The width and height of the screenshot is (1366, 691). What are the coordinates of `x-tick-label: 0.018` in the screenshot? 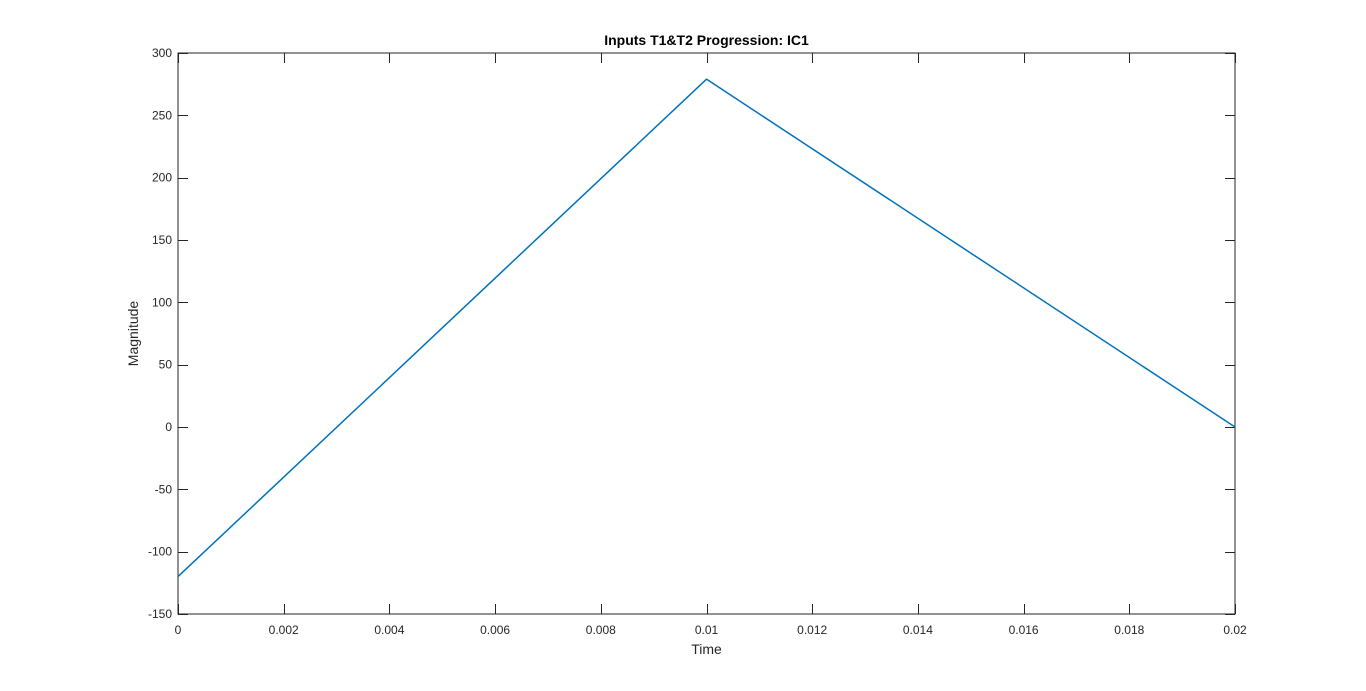 It's located at (1129, 630).